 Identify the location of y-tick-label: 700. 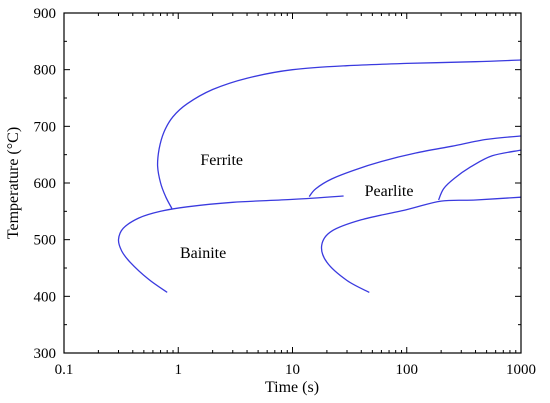
(45, 127).